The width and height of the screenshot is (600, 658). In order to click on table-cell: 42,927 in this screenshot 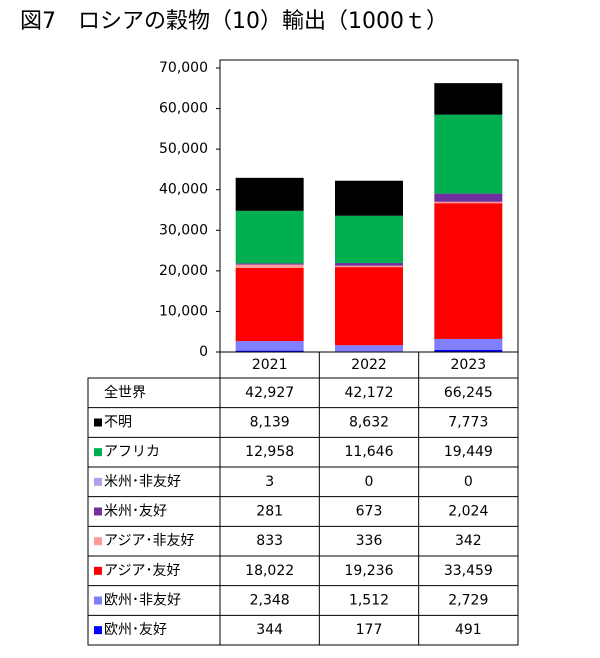, I will do `click(269, 393)`.